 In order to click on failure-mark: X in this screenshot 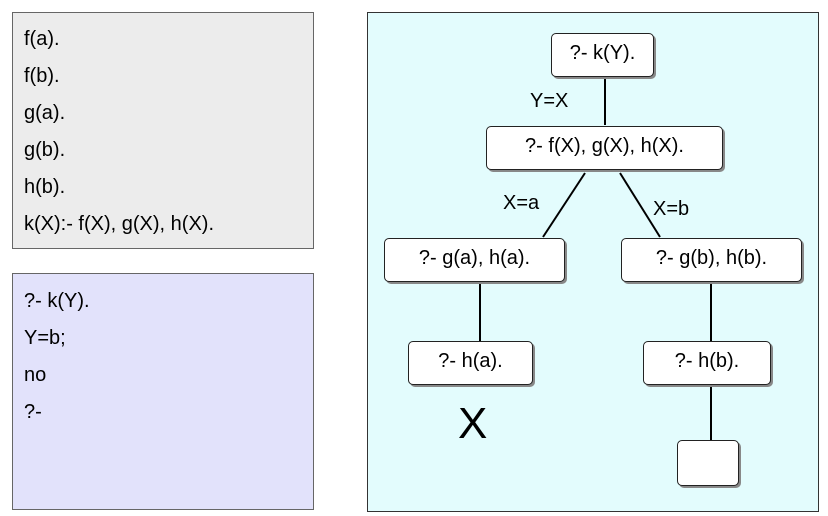, I will do `click(473, 423)`.